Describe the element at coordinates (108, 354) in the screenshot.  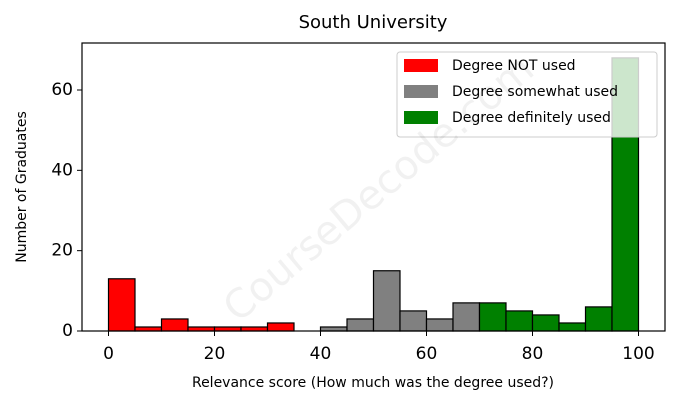
I see `x-tick-label: 0` at that location.